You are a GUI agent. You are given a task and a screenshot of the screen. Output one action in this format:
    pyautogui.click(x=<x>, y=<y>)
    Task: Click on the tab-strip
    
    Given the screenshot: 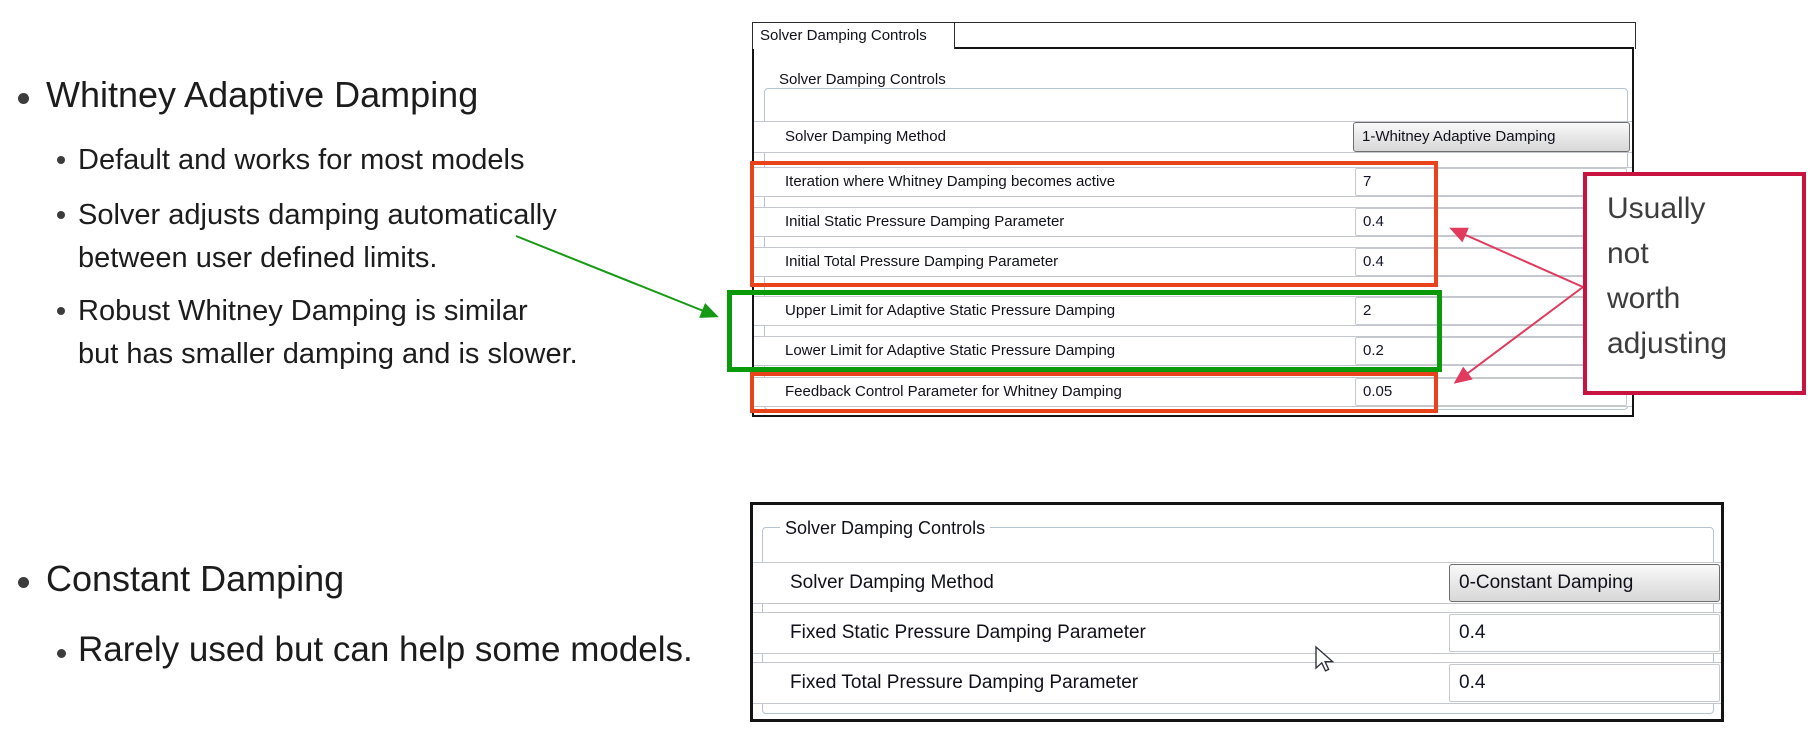 What is the action you would take?
    pyautogui.click(x=1194, y=35)
    